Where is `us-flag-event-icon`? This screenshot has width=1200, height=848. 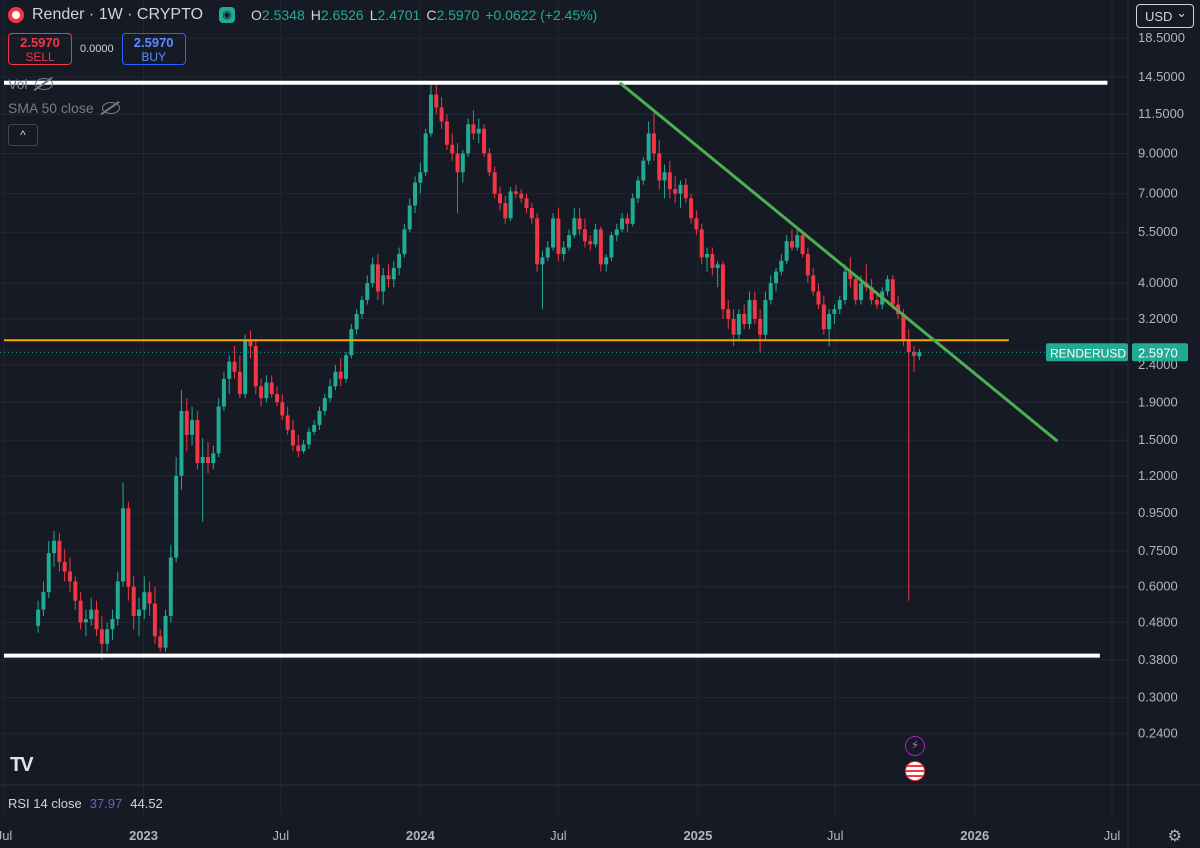
us-flag-event-icon is located at coordinates (915, 771).